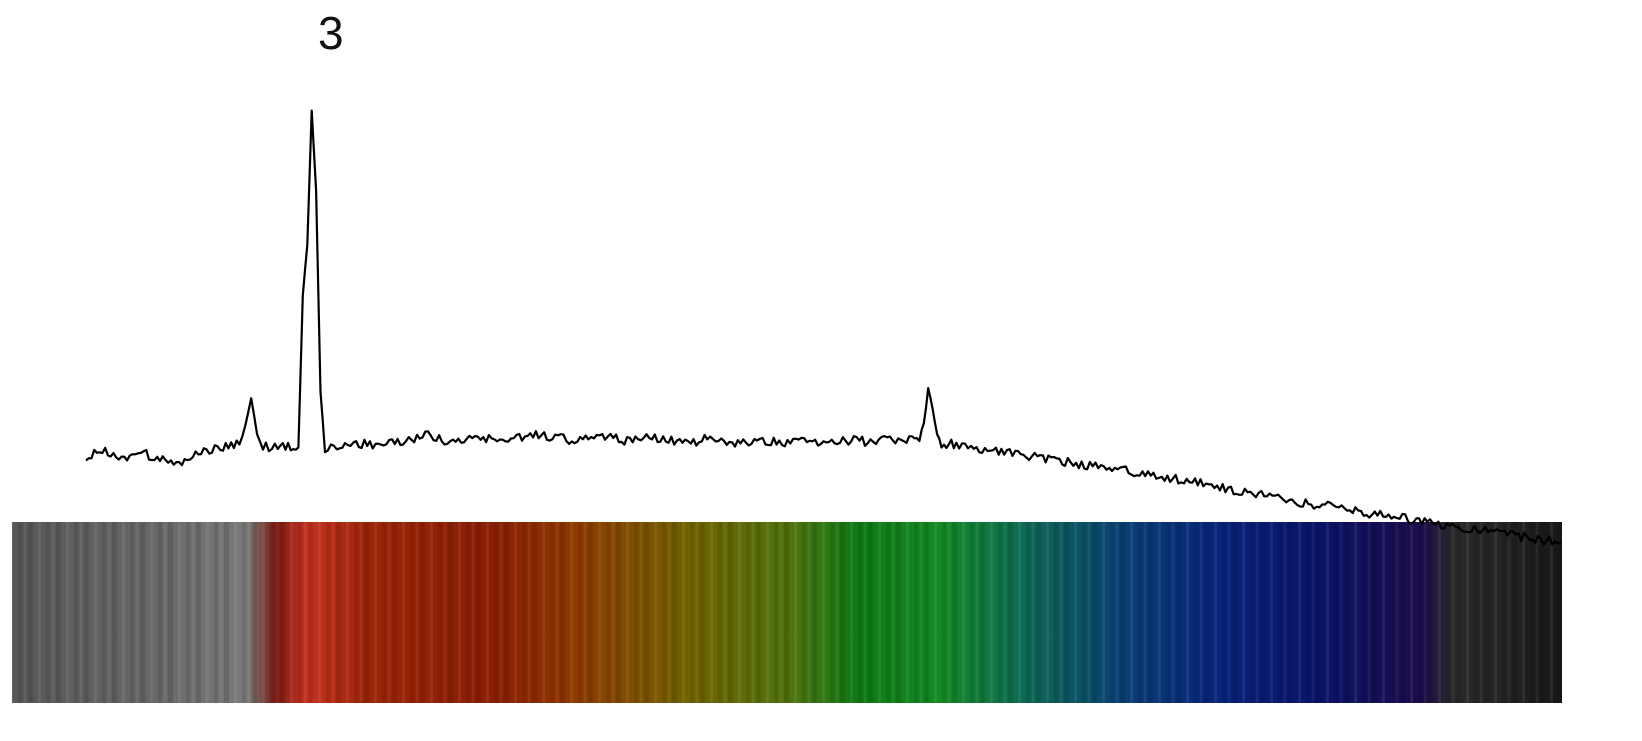  What do you see at coordinates (331, 33) in the screenshot?
I see `peak-annotation-label: 3` at bounding box center [331, 33].